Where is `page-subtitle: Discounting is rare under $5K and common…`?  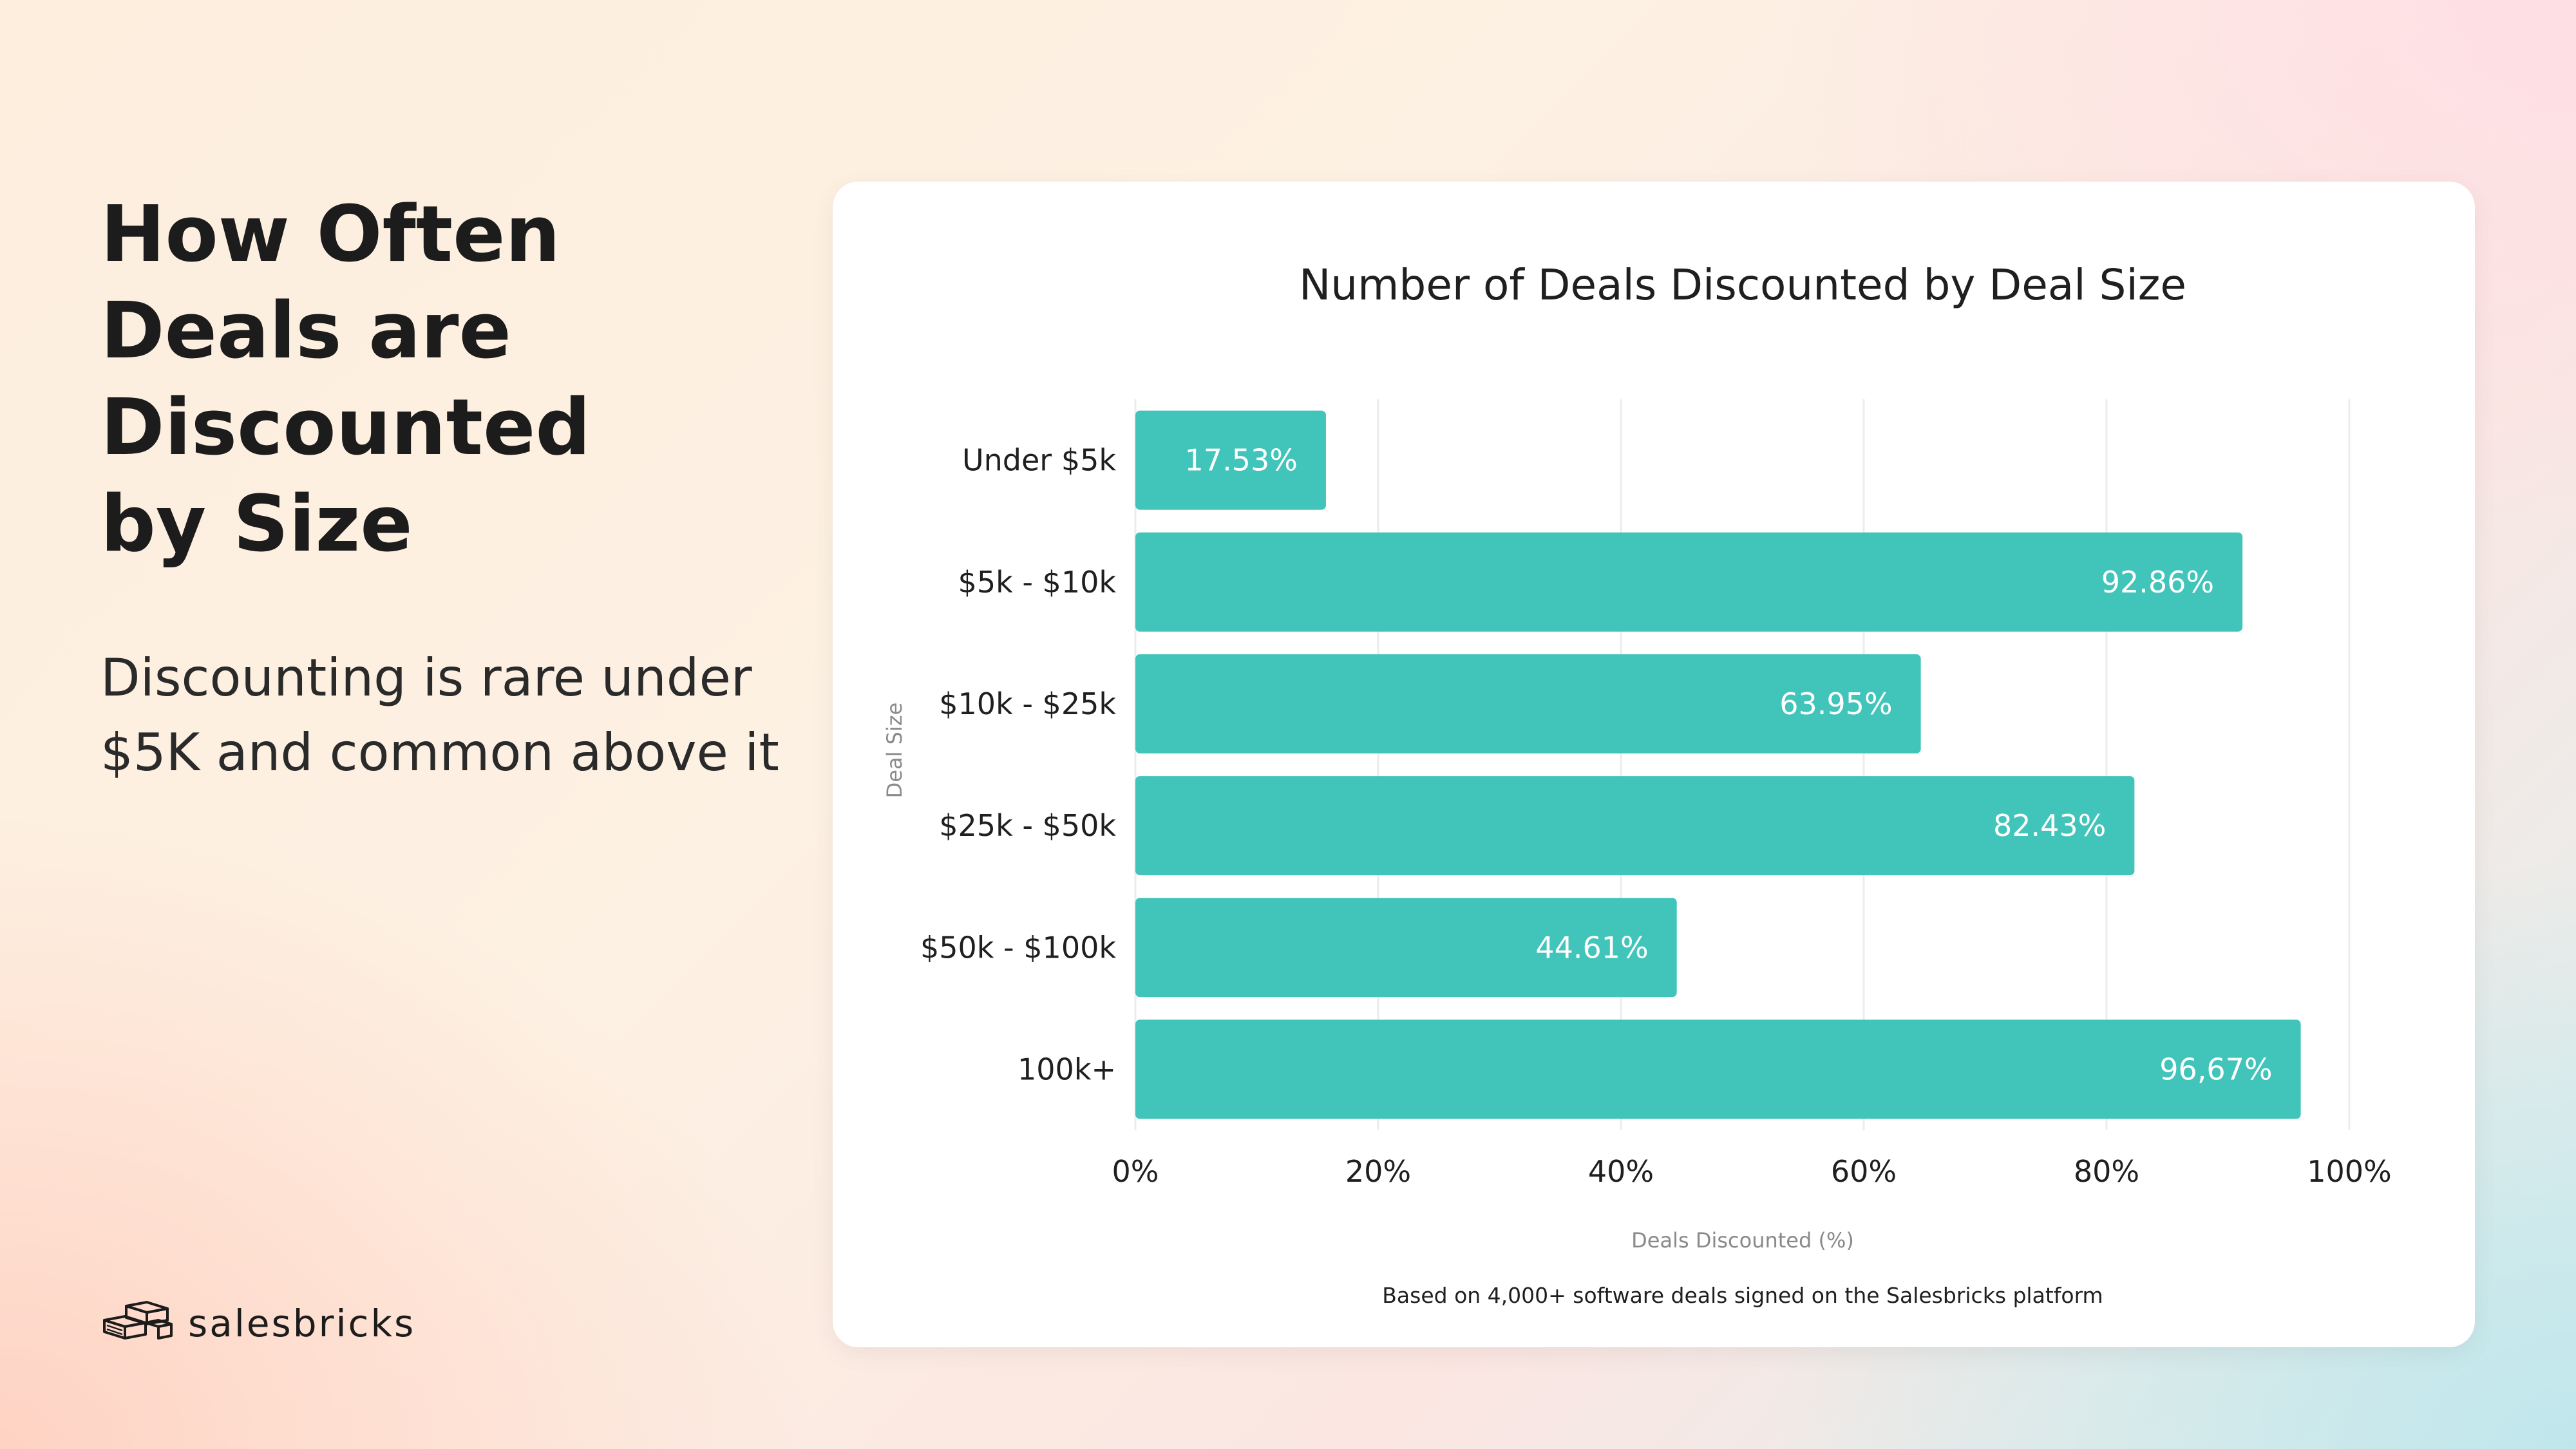
page-subtitle: Discounting is rare under $5K and common… is located at coordinates (454, 716).